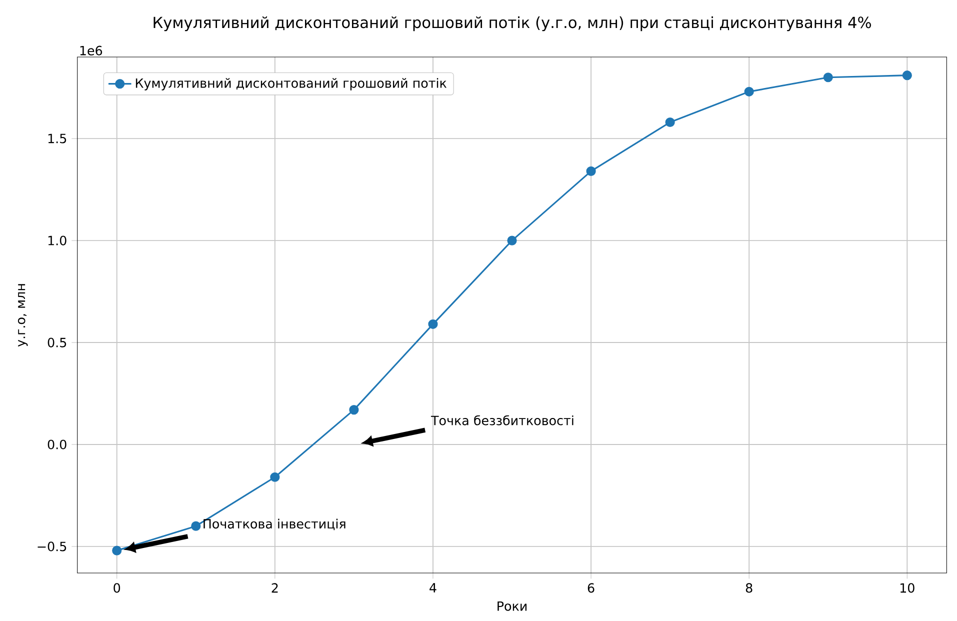  Describe the element at coordinates (433, 587) in the screenshot. I see `x-tick-label: 4` at that location.